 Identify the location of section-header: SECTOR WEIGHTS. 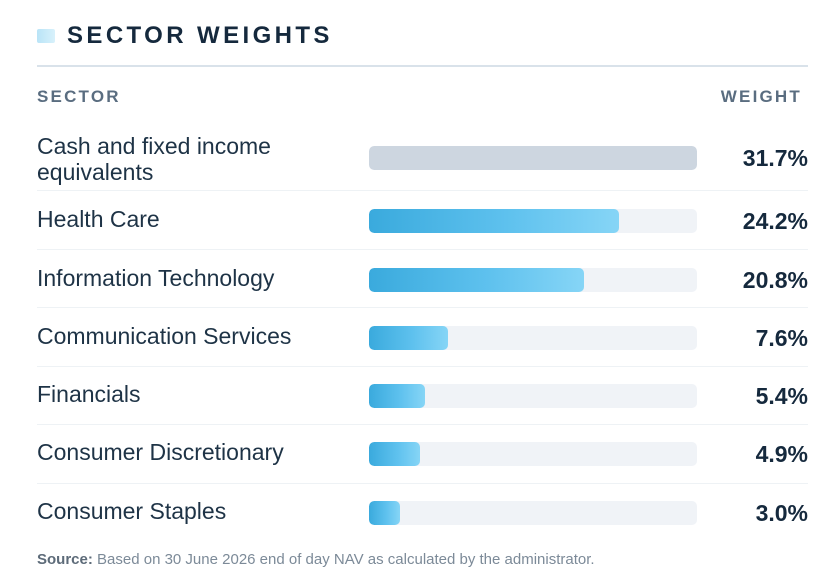
(185, 36).